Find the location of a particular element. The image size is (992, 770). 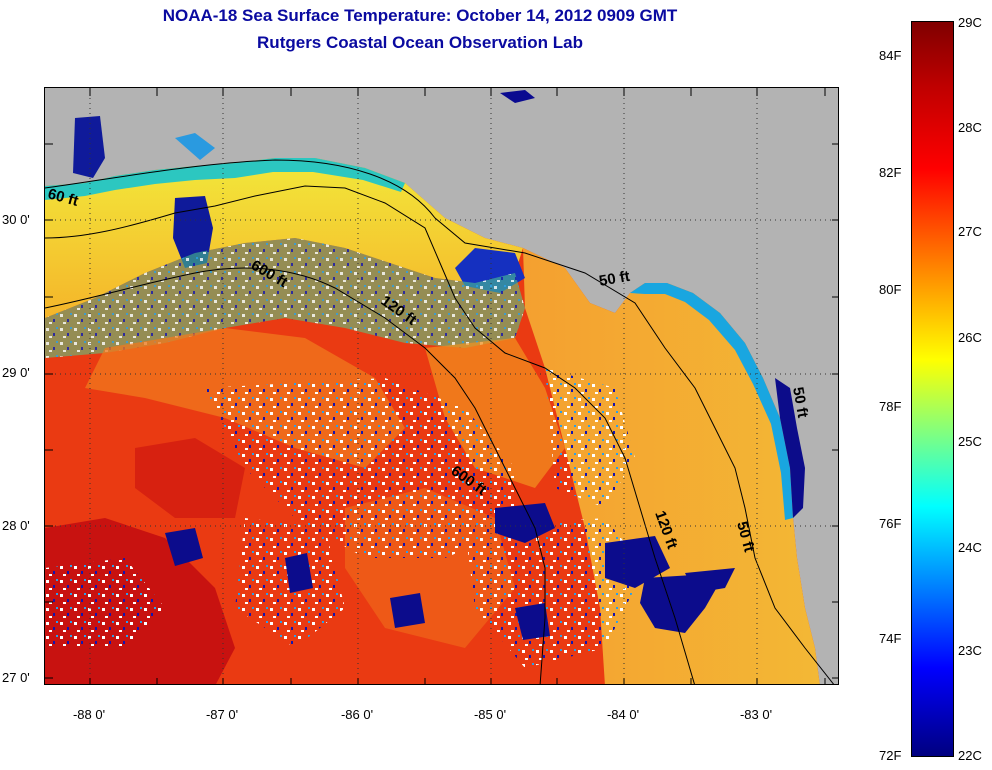

latitude-label: 27 0' is located at coordinates (16, 677).